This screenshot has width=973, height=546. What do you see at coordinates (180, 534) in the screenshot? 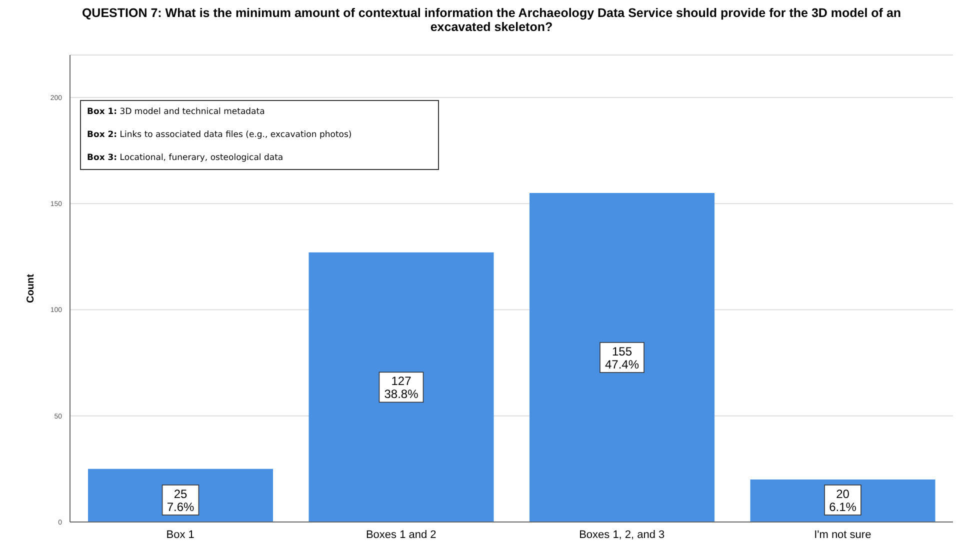
I see `x-tick-label: Box 1` at bounding box center [180, 534].